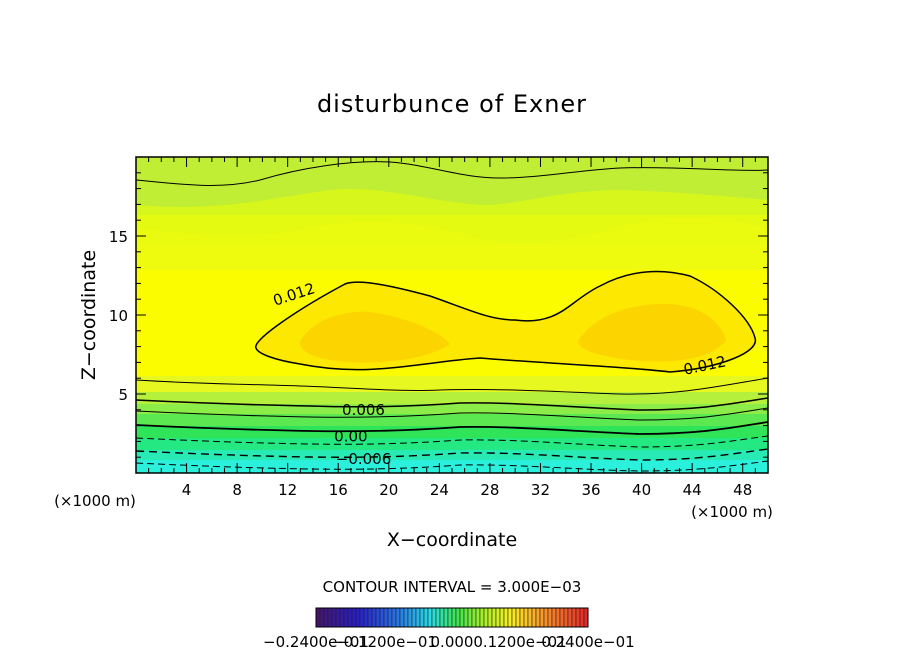 This screenshot has width=904, height=654. What do you see at coordinates (287, 490) in the screenshot?
I see `x-tick-label: 12` at bounding box center [287, 490].